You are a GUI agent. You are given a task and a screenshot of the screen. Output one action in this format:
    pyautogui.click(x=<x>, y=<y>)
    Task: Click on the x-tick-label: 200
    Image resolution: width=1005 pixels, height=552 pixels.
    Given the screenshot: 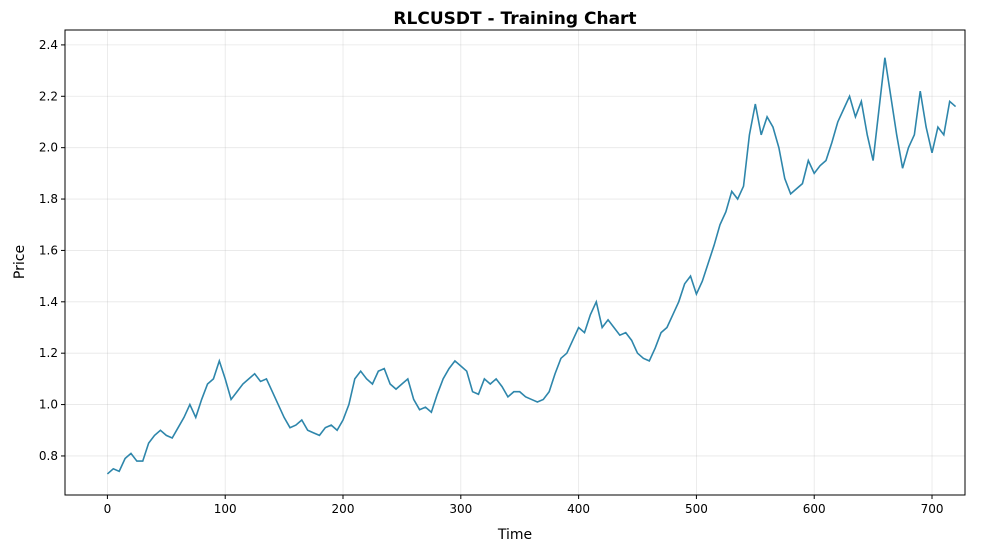 What is the action you would take?
    pyautogui.click(x=343, y=509)
    